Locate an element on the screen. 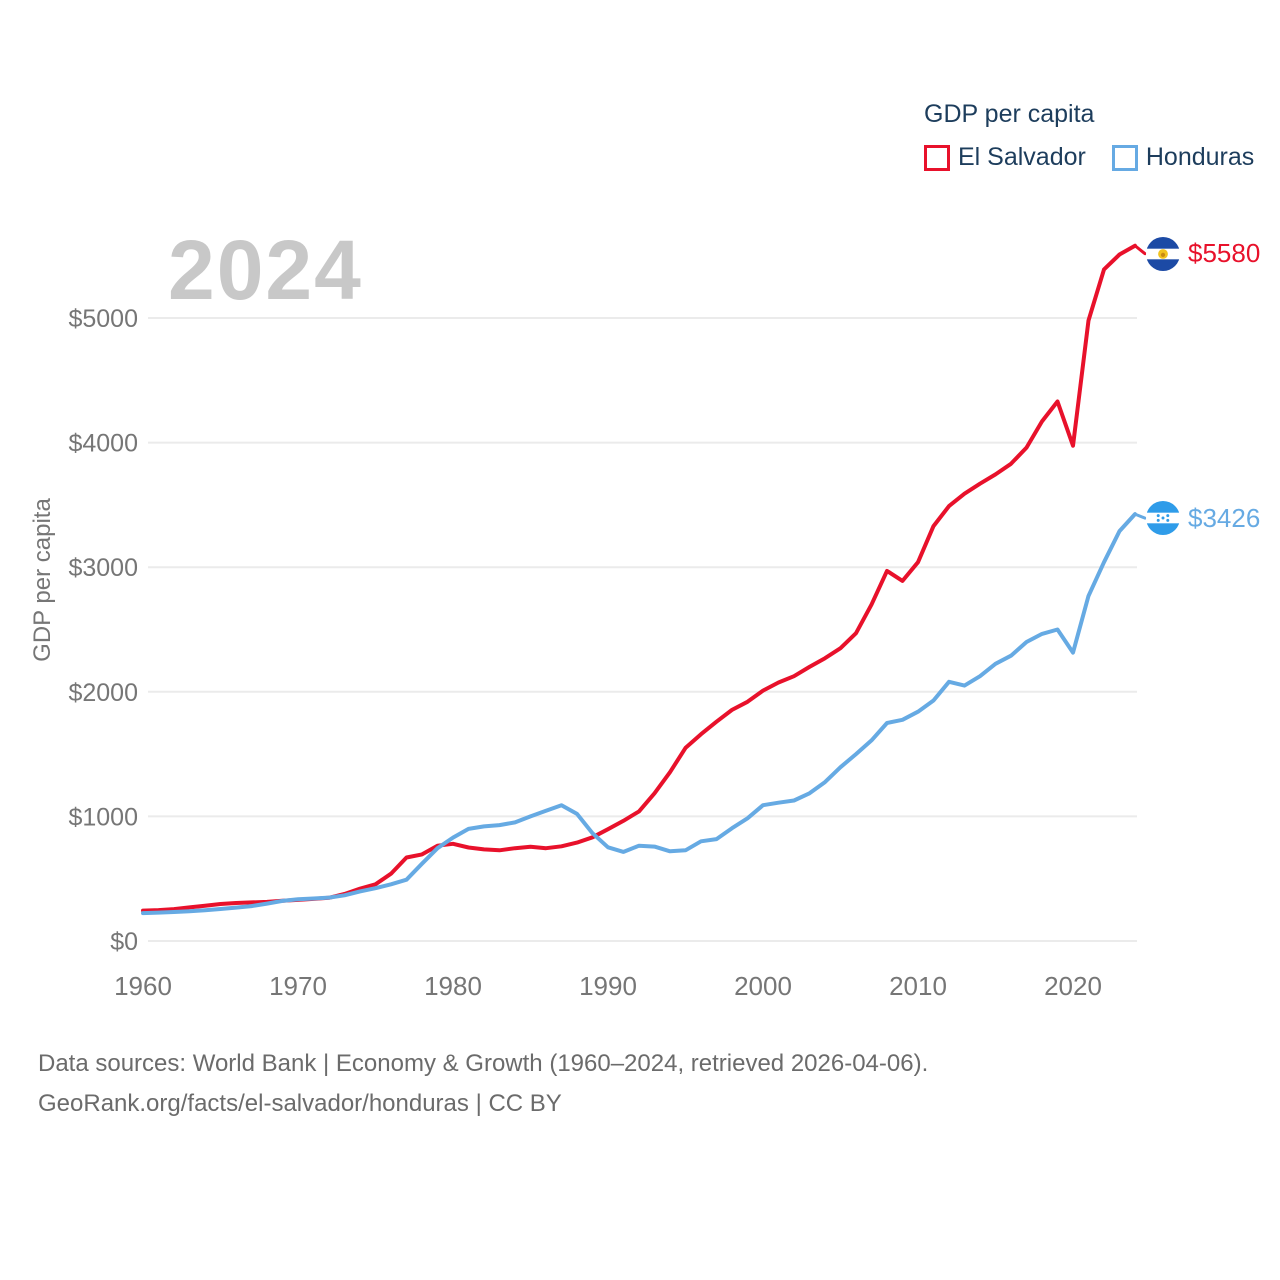 Image resolution: width=1280 pixels, height=1280 pixels. legend-title: GDP per capita is located at coordinates (1009, 114).